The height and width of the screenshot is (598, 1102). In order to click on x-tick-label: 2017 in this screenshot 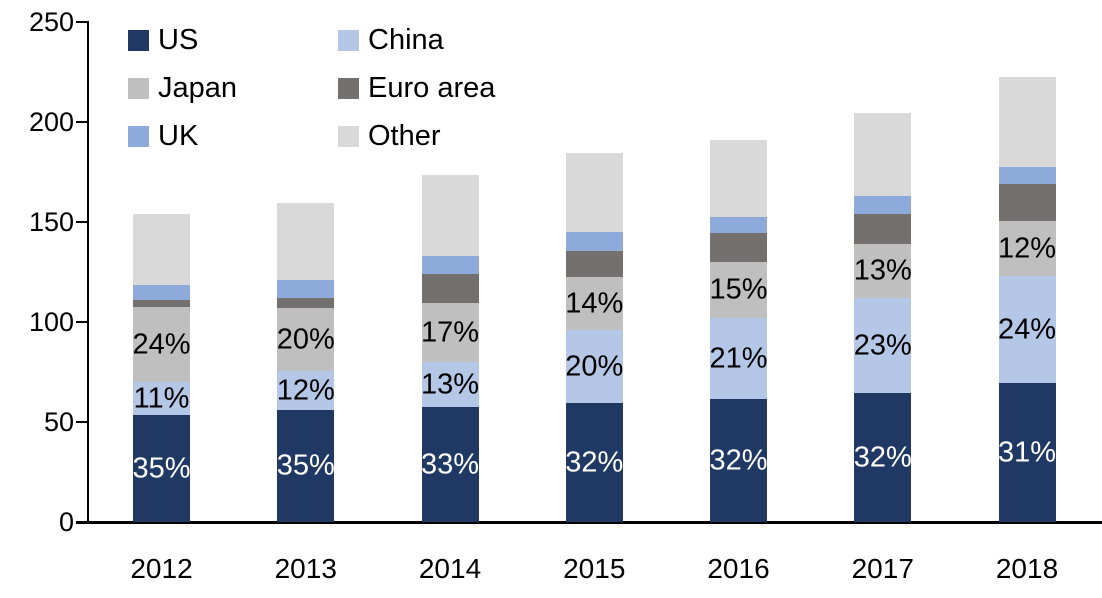, I will do `click(882, 568)`.